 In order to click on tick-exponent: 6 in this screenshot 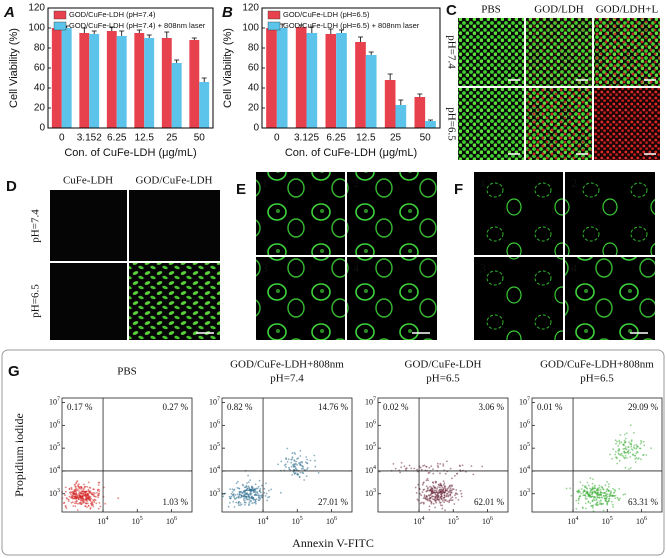, I will do `click(491, 519)`.